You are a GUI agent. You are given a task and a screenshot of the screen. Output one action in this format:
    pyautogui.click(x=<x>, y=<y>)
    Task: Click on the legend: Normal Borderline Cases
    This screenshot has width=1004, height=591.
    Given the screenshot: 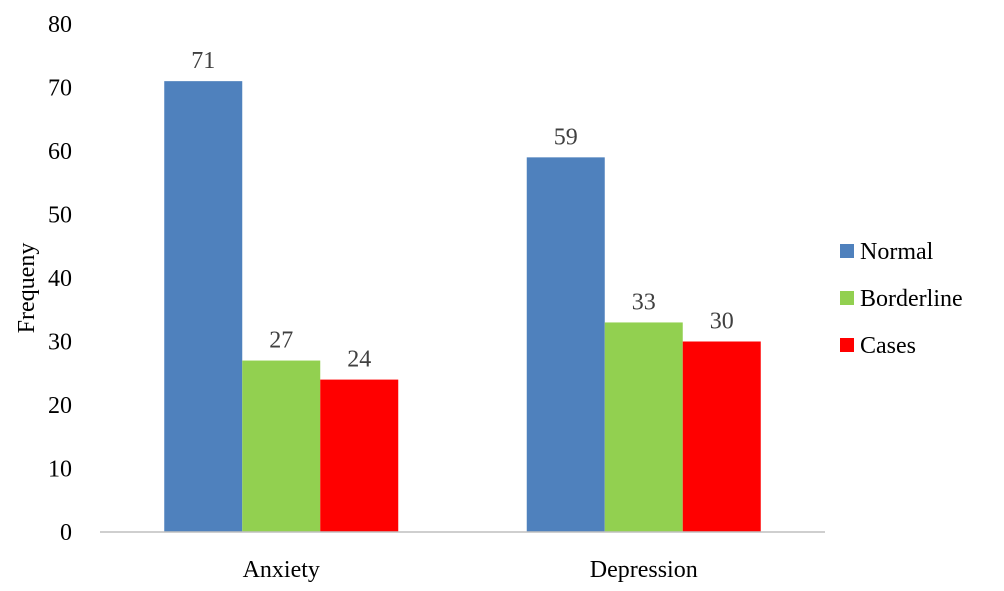 What is the action you would take?
    pyautogui.click(x=901, y=299)
    